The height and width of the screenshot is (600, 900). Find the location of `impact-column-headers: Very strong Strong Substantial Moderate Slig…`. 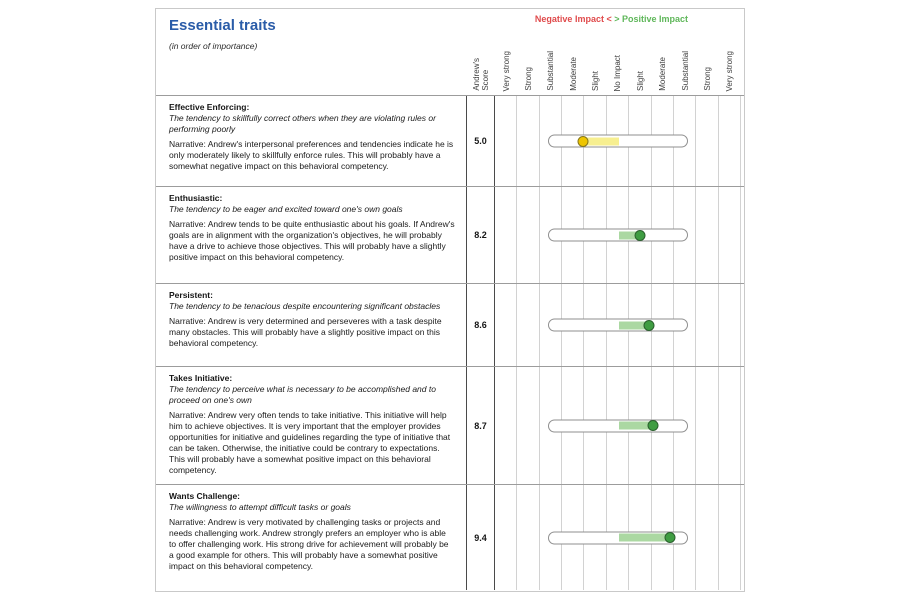

impact-column-headers: Very strong Strong Substantial Moderate Slig… is located at coordinates (618, 62).